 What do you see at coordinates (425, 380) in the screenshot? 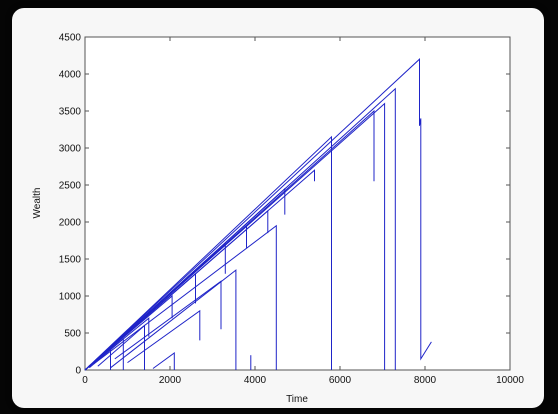
I see `x-tick-label: 8000` at bounding box center [425, 380].